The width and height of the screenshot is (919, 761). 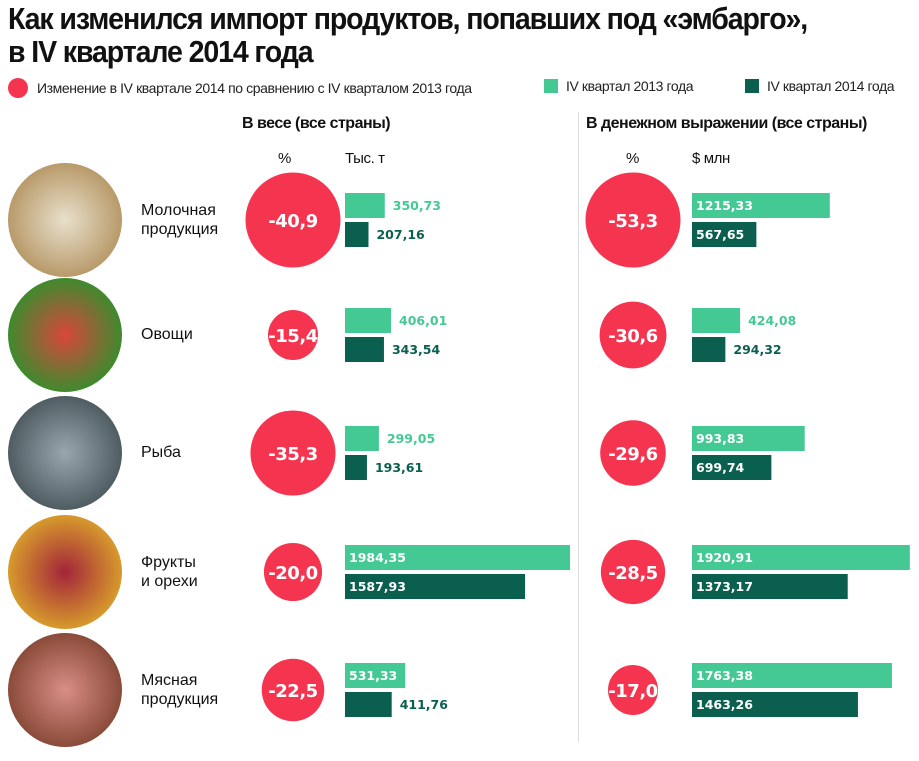 What do you see at coordinates (630, 86) in the screenshot?
I see `legend-2013-label: IV квартал 2013 года` at bounding box center [630, 86].